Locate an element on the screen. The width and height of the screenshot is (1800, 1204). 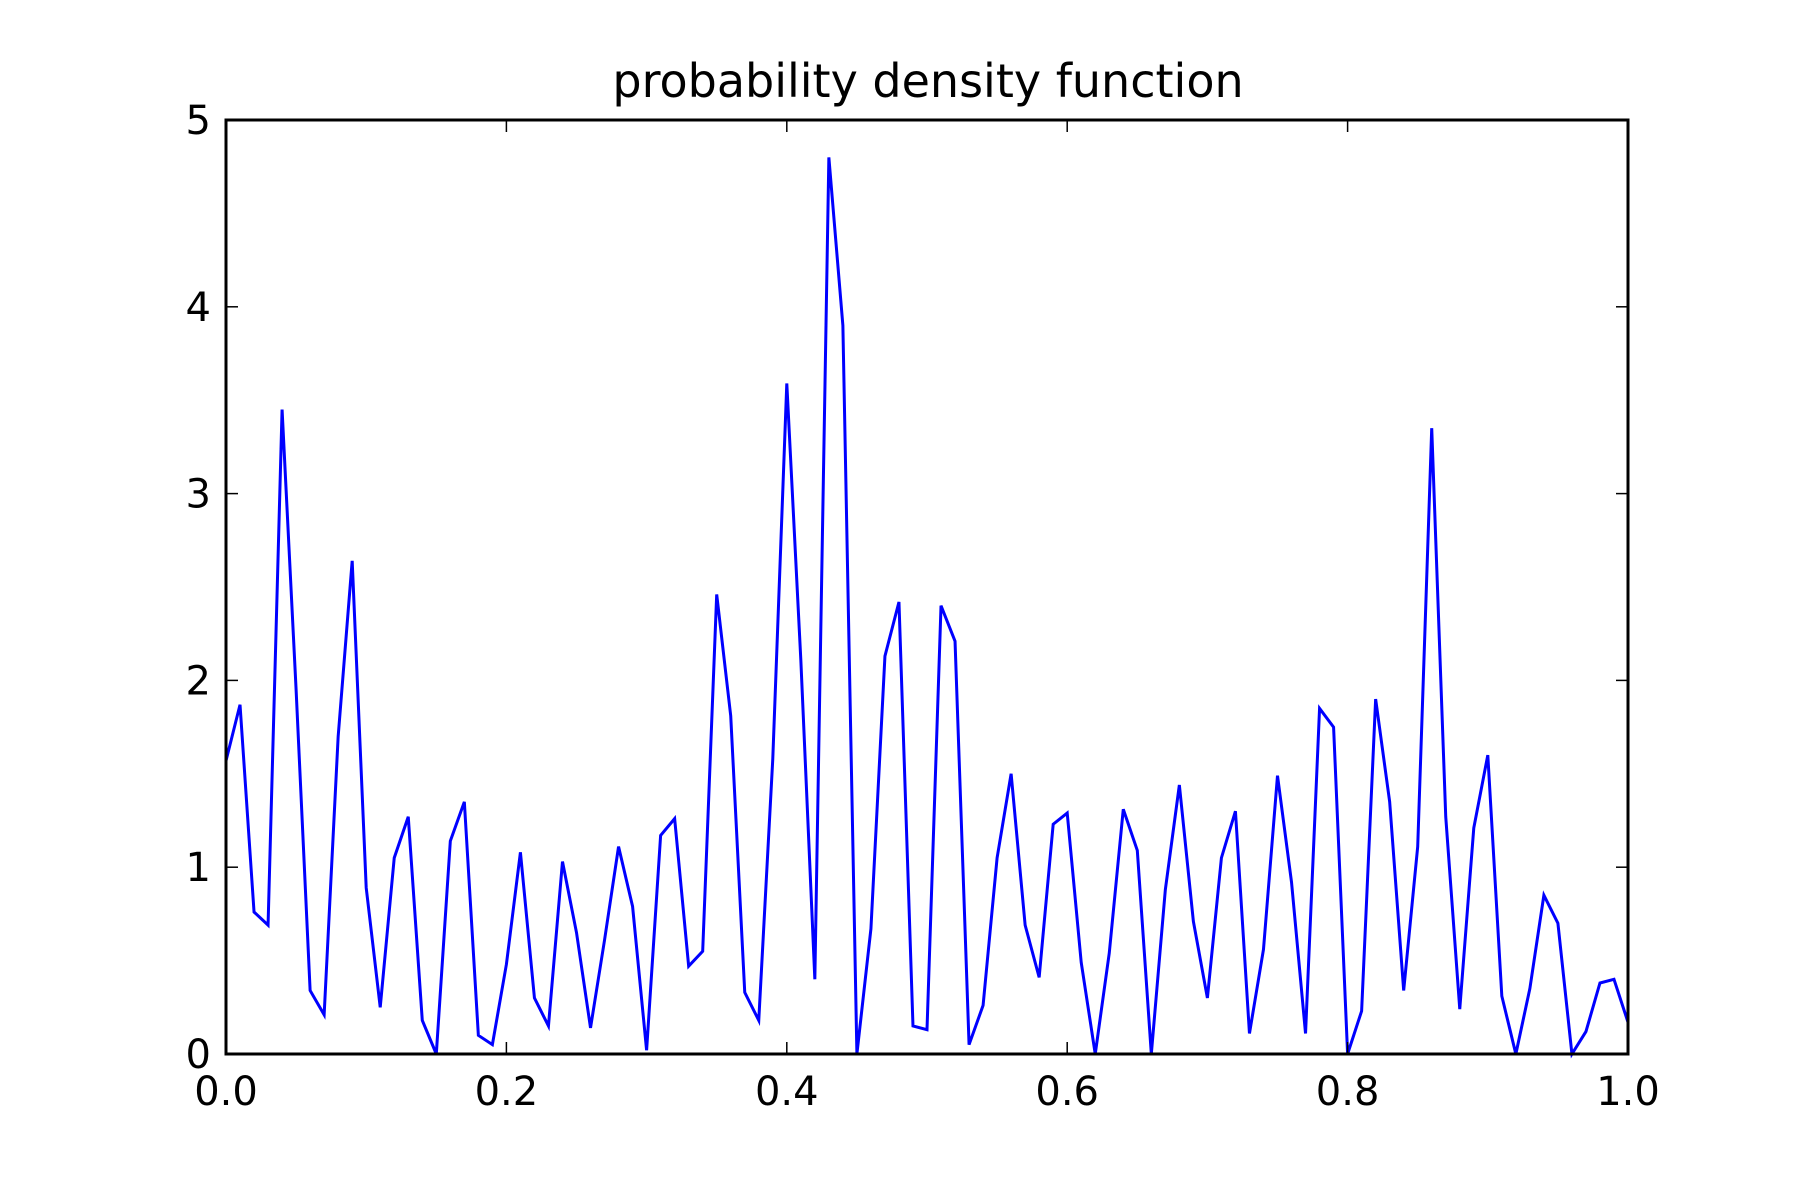
x-tick-label: 0.6 is located at coordinates (1067, 1092).